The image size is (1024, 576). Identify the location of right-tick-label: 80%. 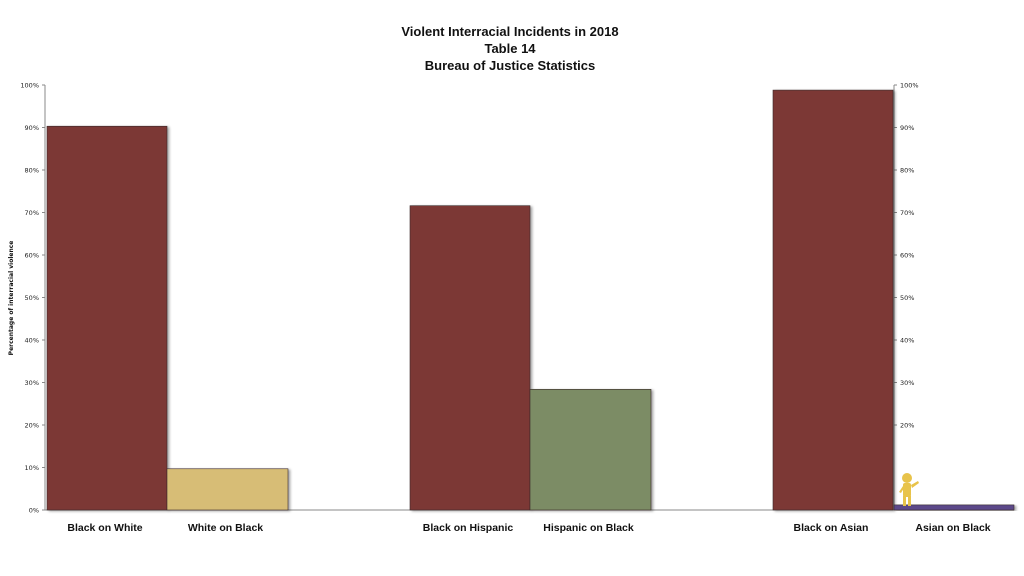
(907, 171).